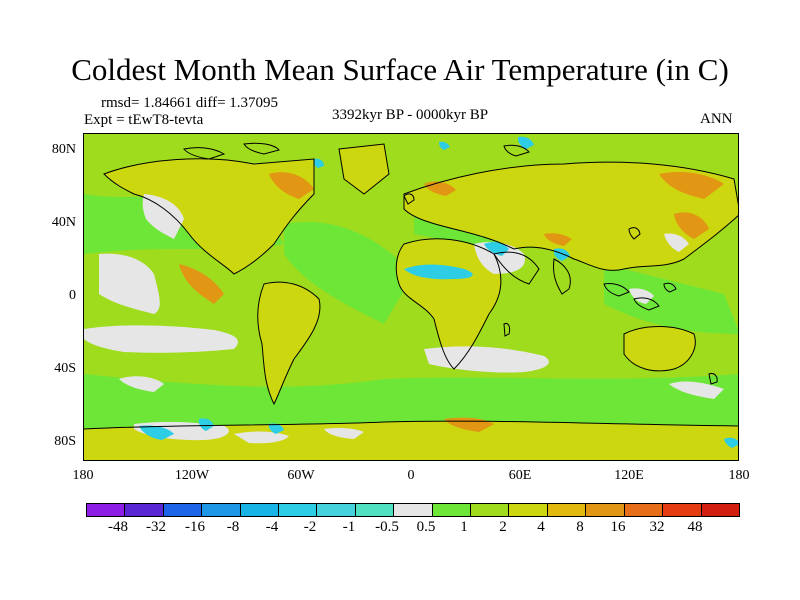 This screenshot has width=800, height=600. Describe the element at coordinates (387, 527) in the screenshot. I see `colorbar-label: -0.5` at that location.